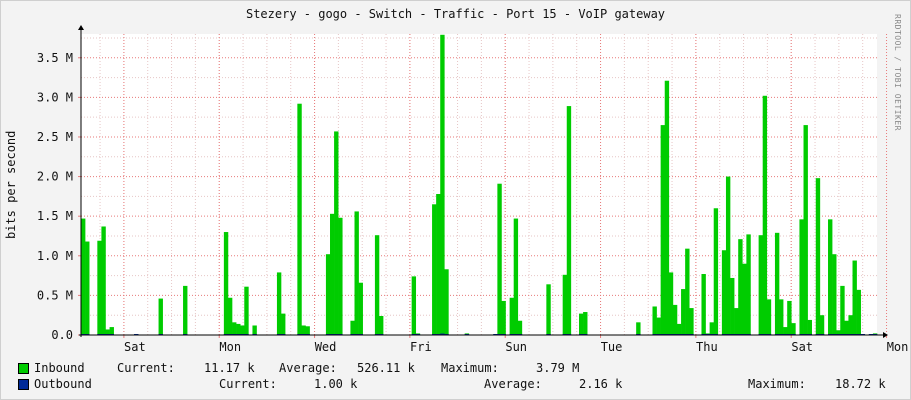 Image resolution: width=911 pixels, height=400 pixels. I want to click on outbound-current-label: Current:, so click(248, 384).